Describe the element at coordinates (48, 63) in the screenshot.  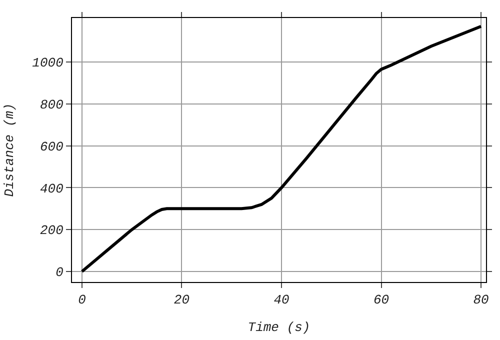
I see `y-tick-label: 1000` at that location.